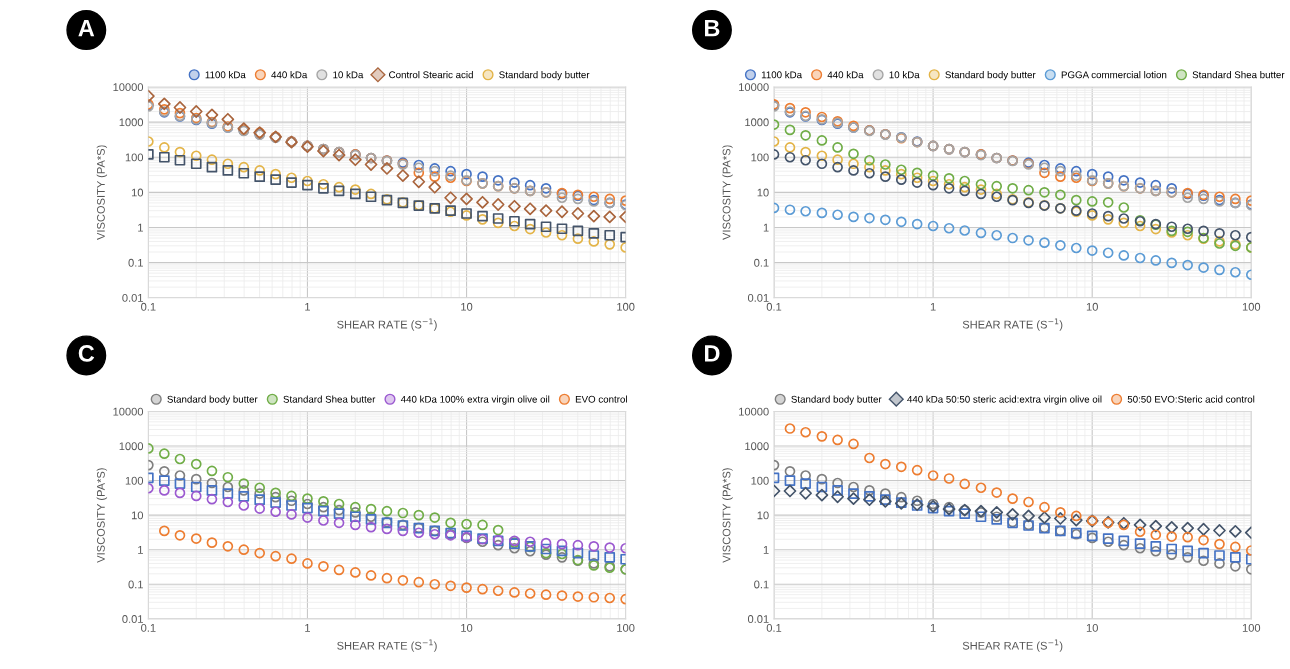 The image size is (1290, 669). What do you see at coordinates (431, 75) in the screenshot?
I see `legend-label: Control Stearic acid` at bounding box center [431, 75].